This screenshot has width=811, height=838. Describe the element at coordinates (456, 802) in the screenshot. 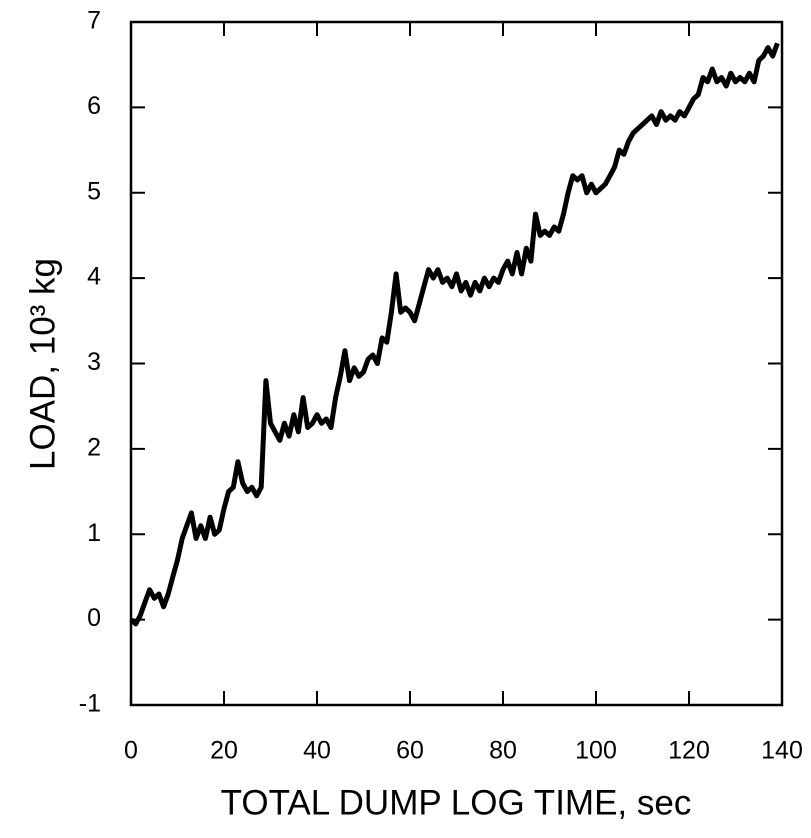

I see `x-axis-label: TOTAL DUMP LOG TIME, sec` at that location.